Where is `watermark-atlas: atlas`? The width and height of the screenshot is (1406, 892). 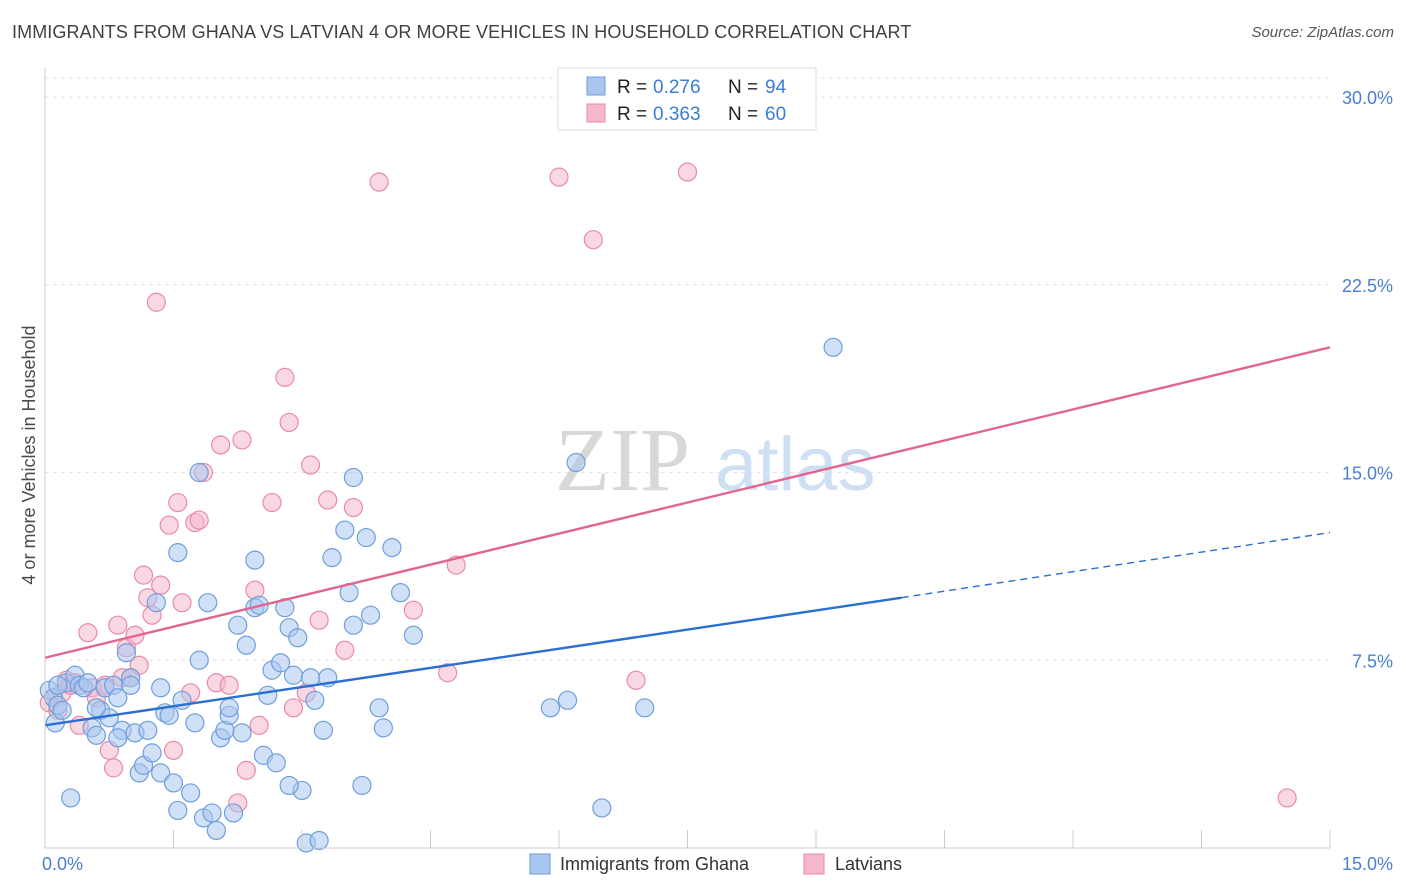 watermark-atlas: atlas is located at coordinates (795, 464).